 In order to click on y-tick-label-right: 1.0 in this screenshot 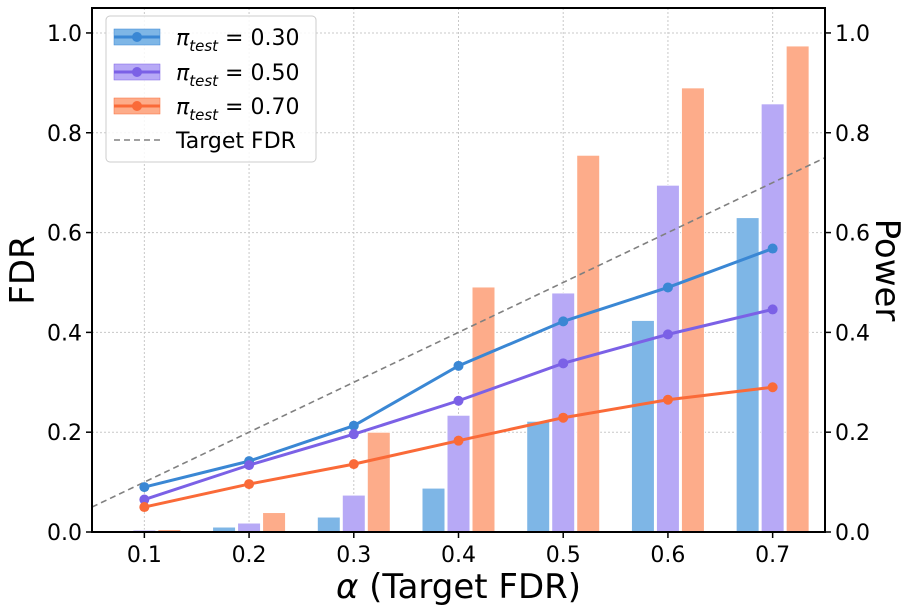, I will do `click(852, 34)`.